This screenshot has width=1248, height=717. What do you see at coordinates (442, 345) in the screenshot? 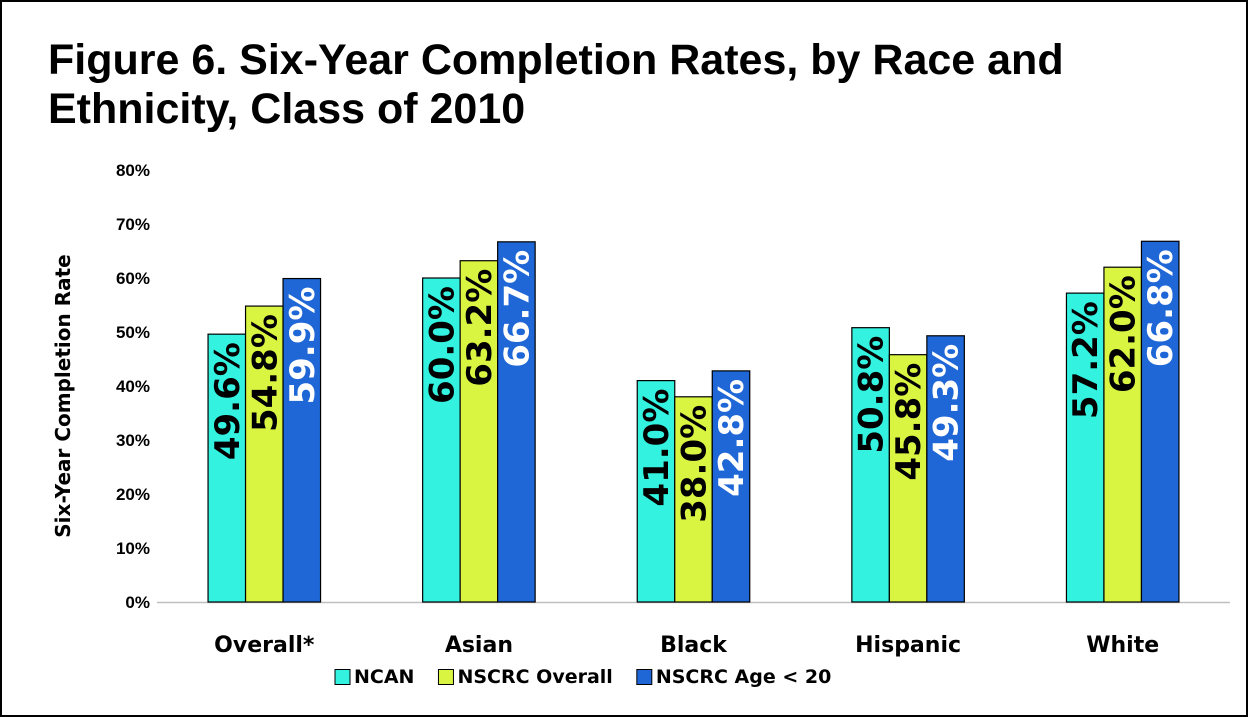
I see `data-label: 60.0%` at bounding box center [442, 345].